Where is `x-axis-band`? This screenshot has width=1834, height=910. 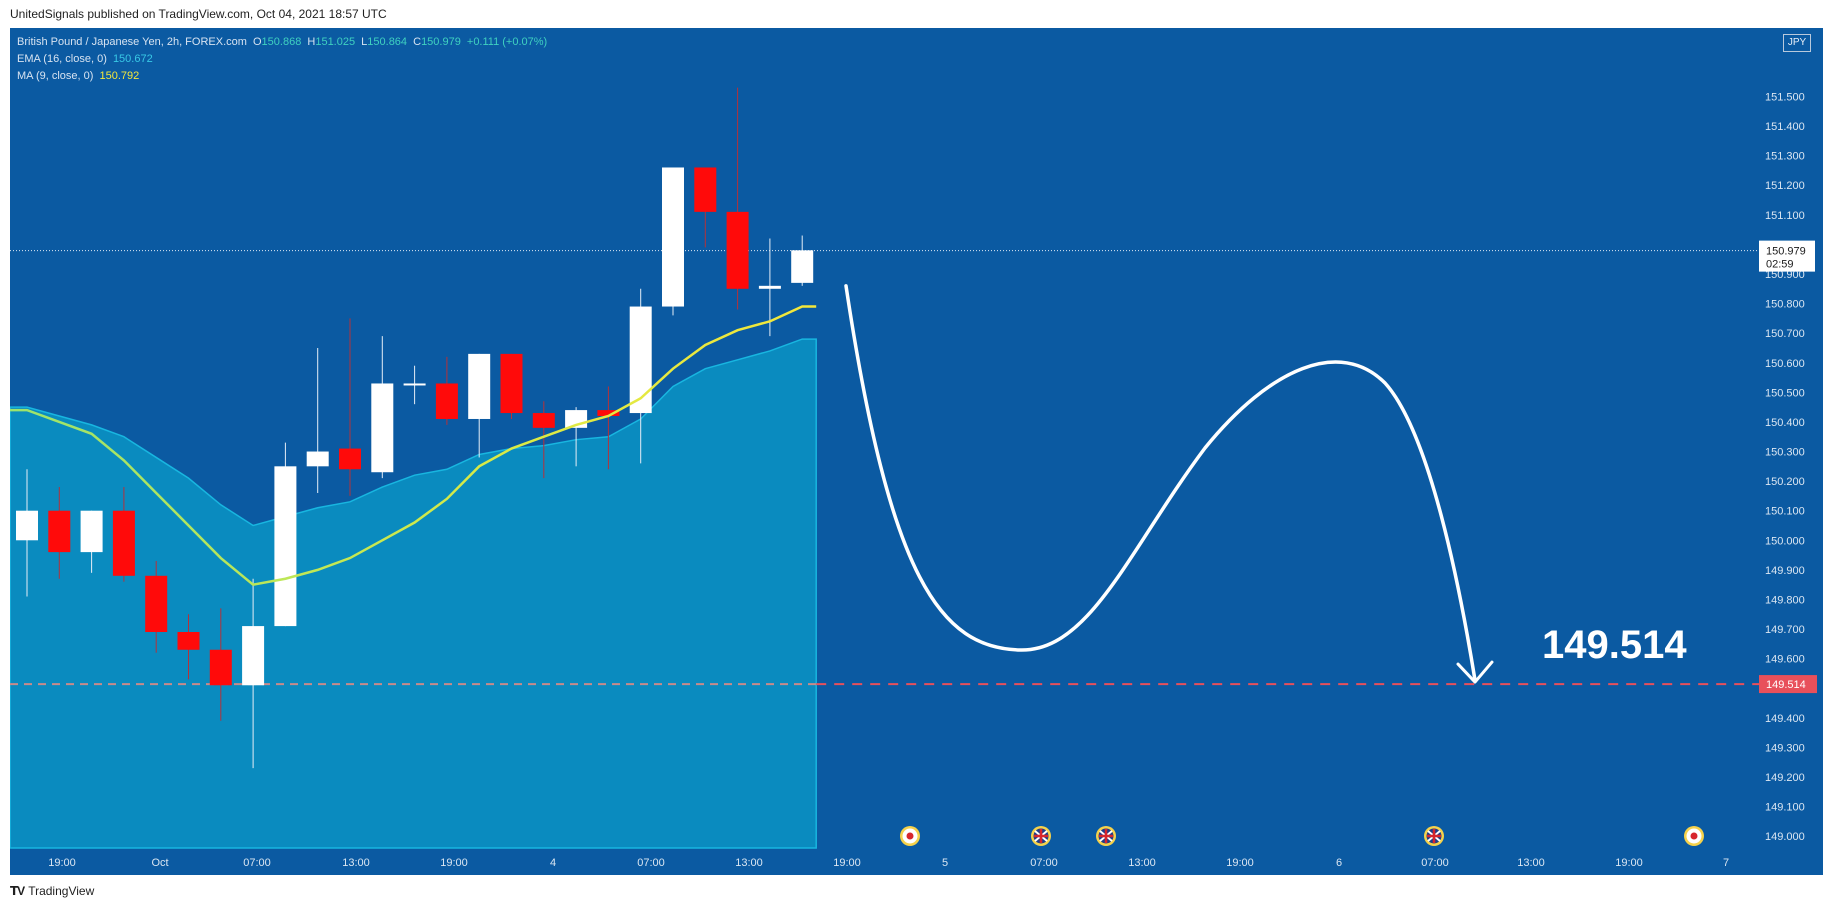
x-axis-band is located at coordinates (416, 862).